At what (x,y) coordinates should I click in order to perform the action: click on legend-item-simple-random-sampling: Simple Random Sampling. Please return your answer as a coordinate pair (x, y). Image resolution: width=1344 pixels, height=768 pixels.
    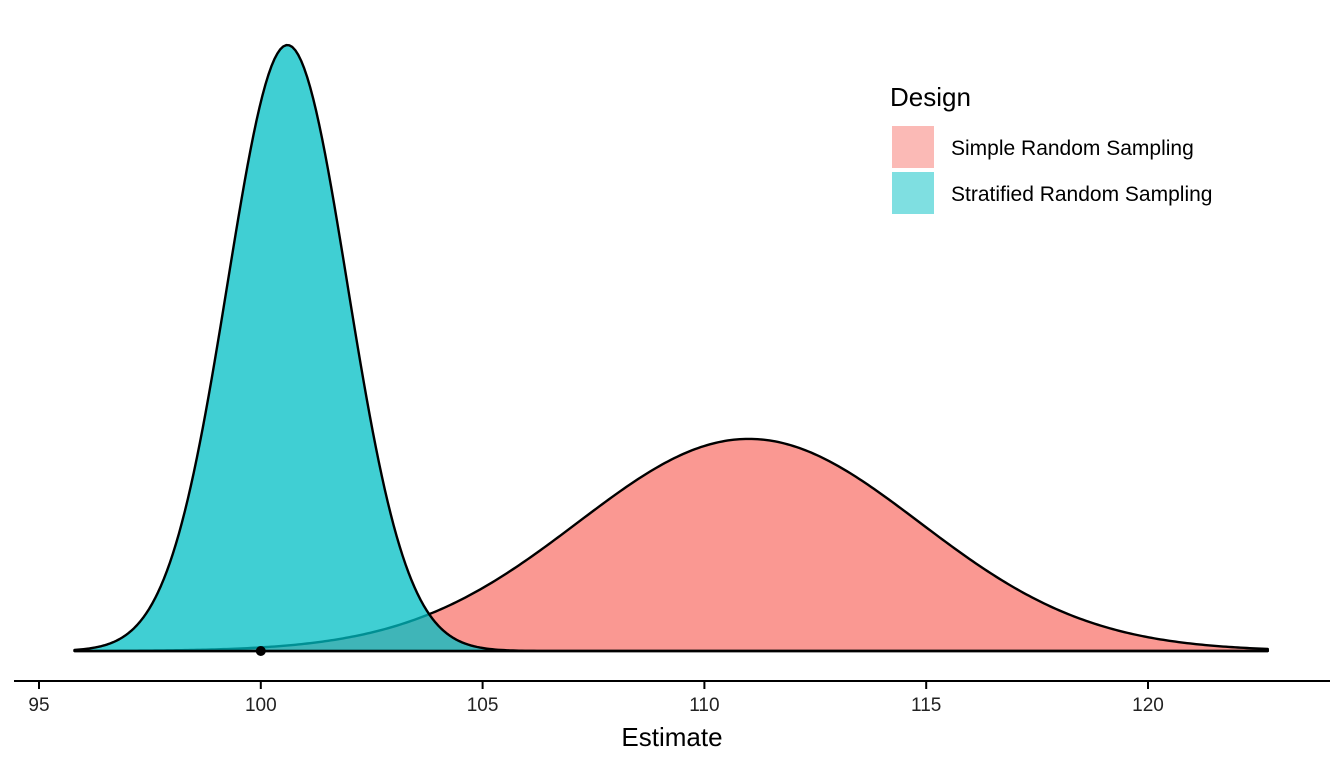
    Looking at the image, I should click on (1043, 147).